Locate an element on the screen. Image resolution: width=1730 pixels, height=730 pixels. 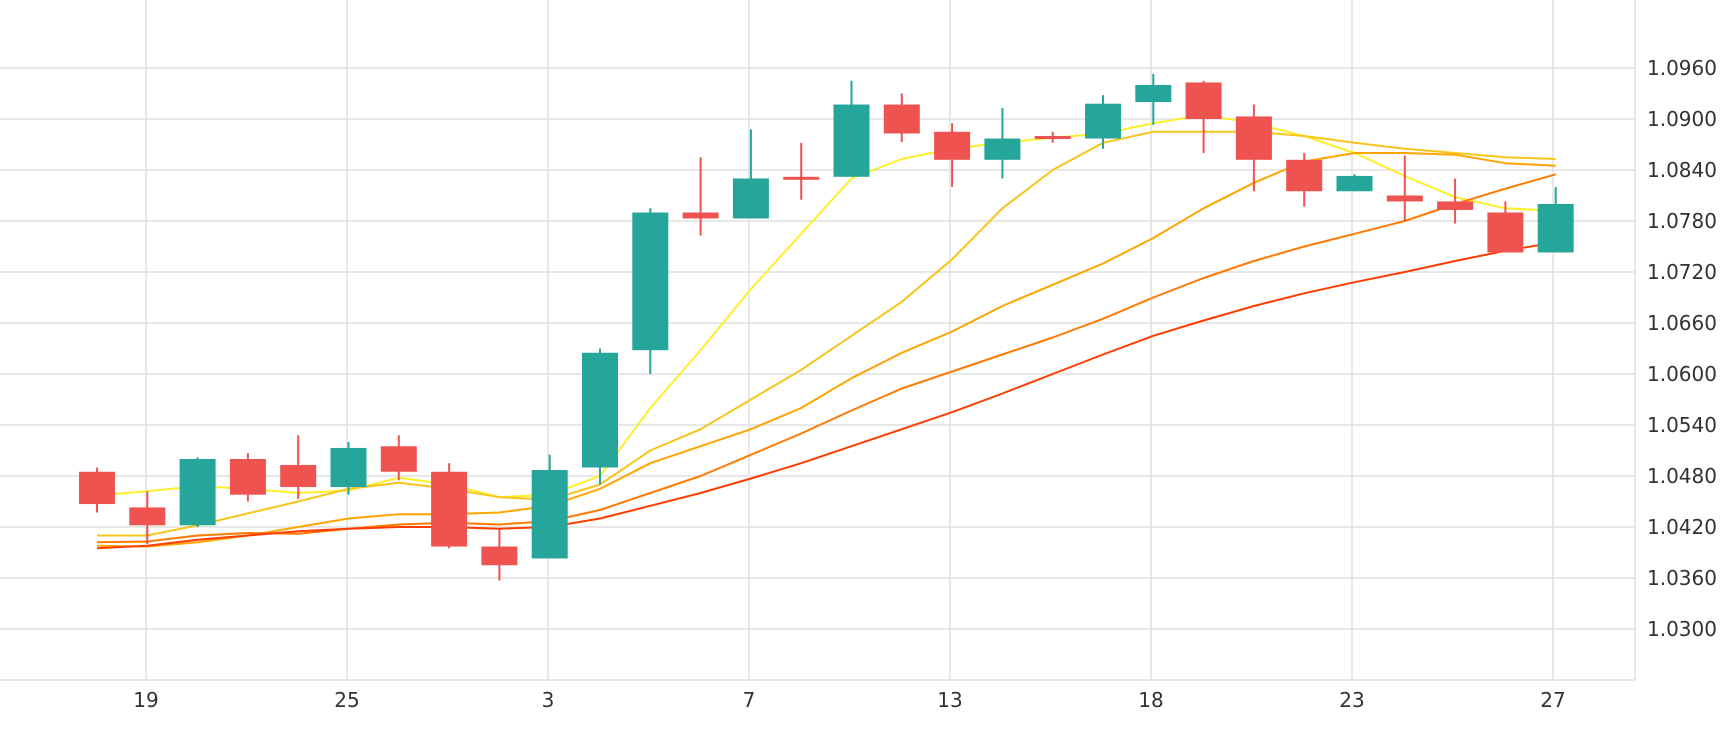
y-tick-label: 1.0420 is located at coordinates (1682, 527).